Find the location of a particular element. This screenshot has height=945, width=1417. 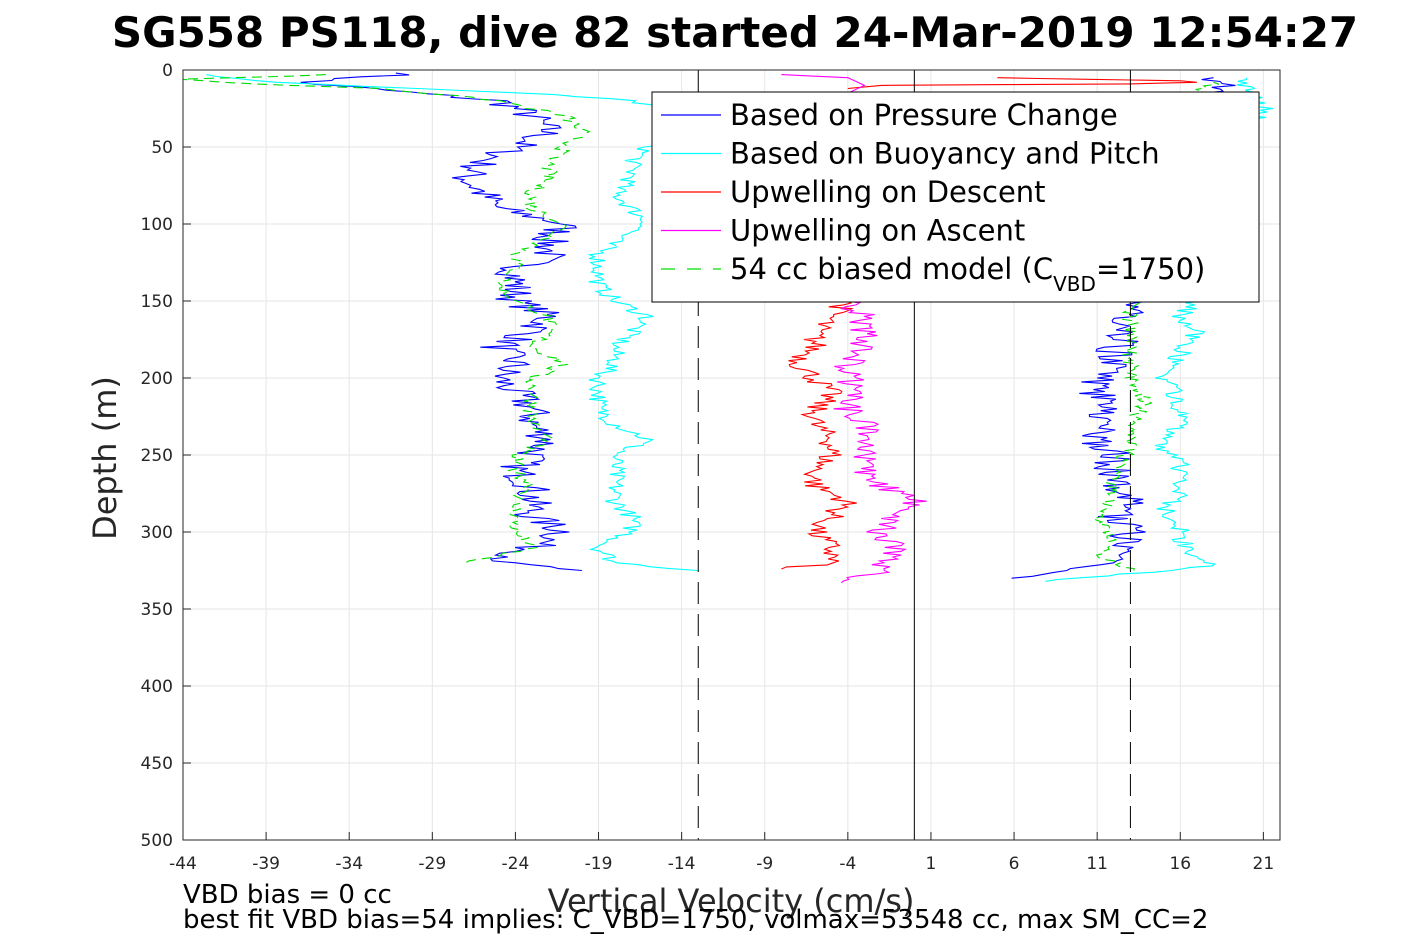

y-tick-label: 150 is located at coordinates (157, 302).